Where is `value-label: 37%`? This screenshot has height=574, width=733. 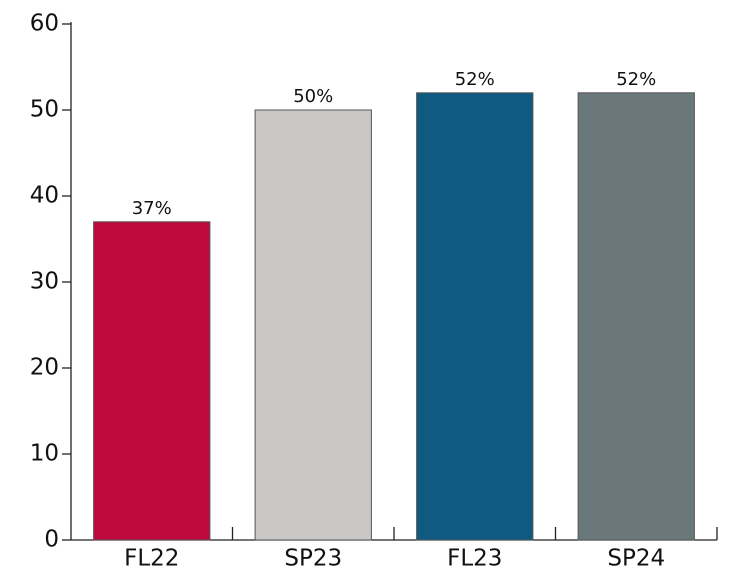
value-label: 37% is located at coordinates (152, 208).